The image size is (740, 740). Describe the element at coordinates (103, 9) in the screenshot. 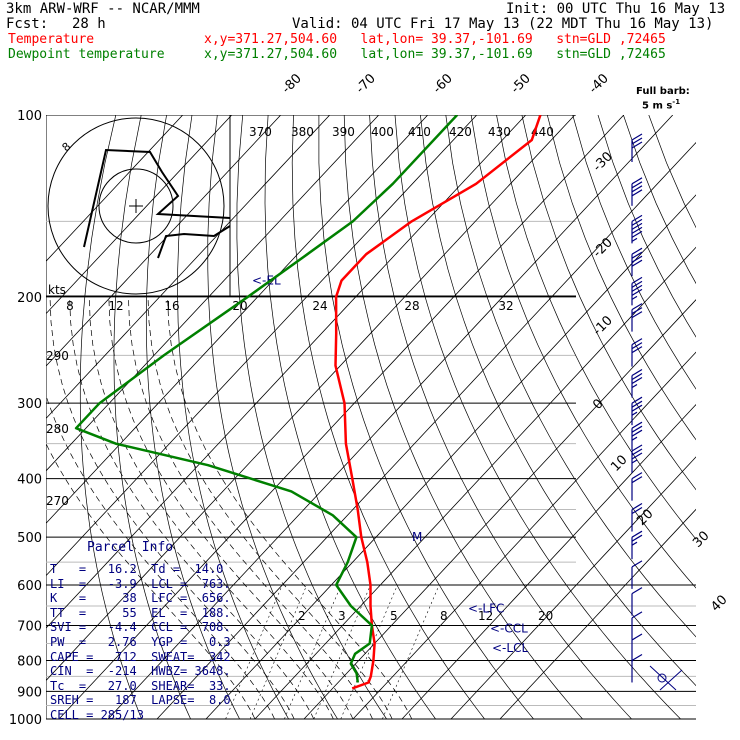

I see `model-title: 3km ARW-WRF -- NCAR/MMM` at that location.